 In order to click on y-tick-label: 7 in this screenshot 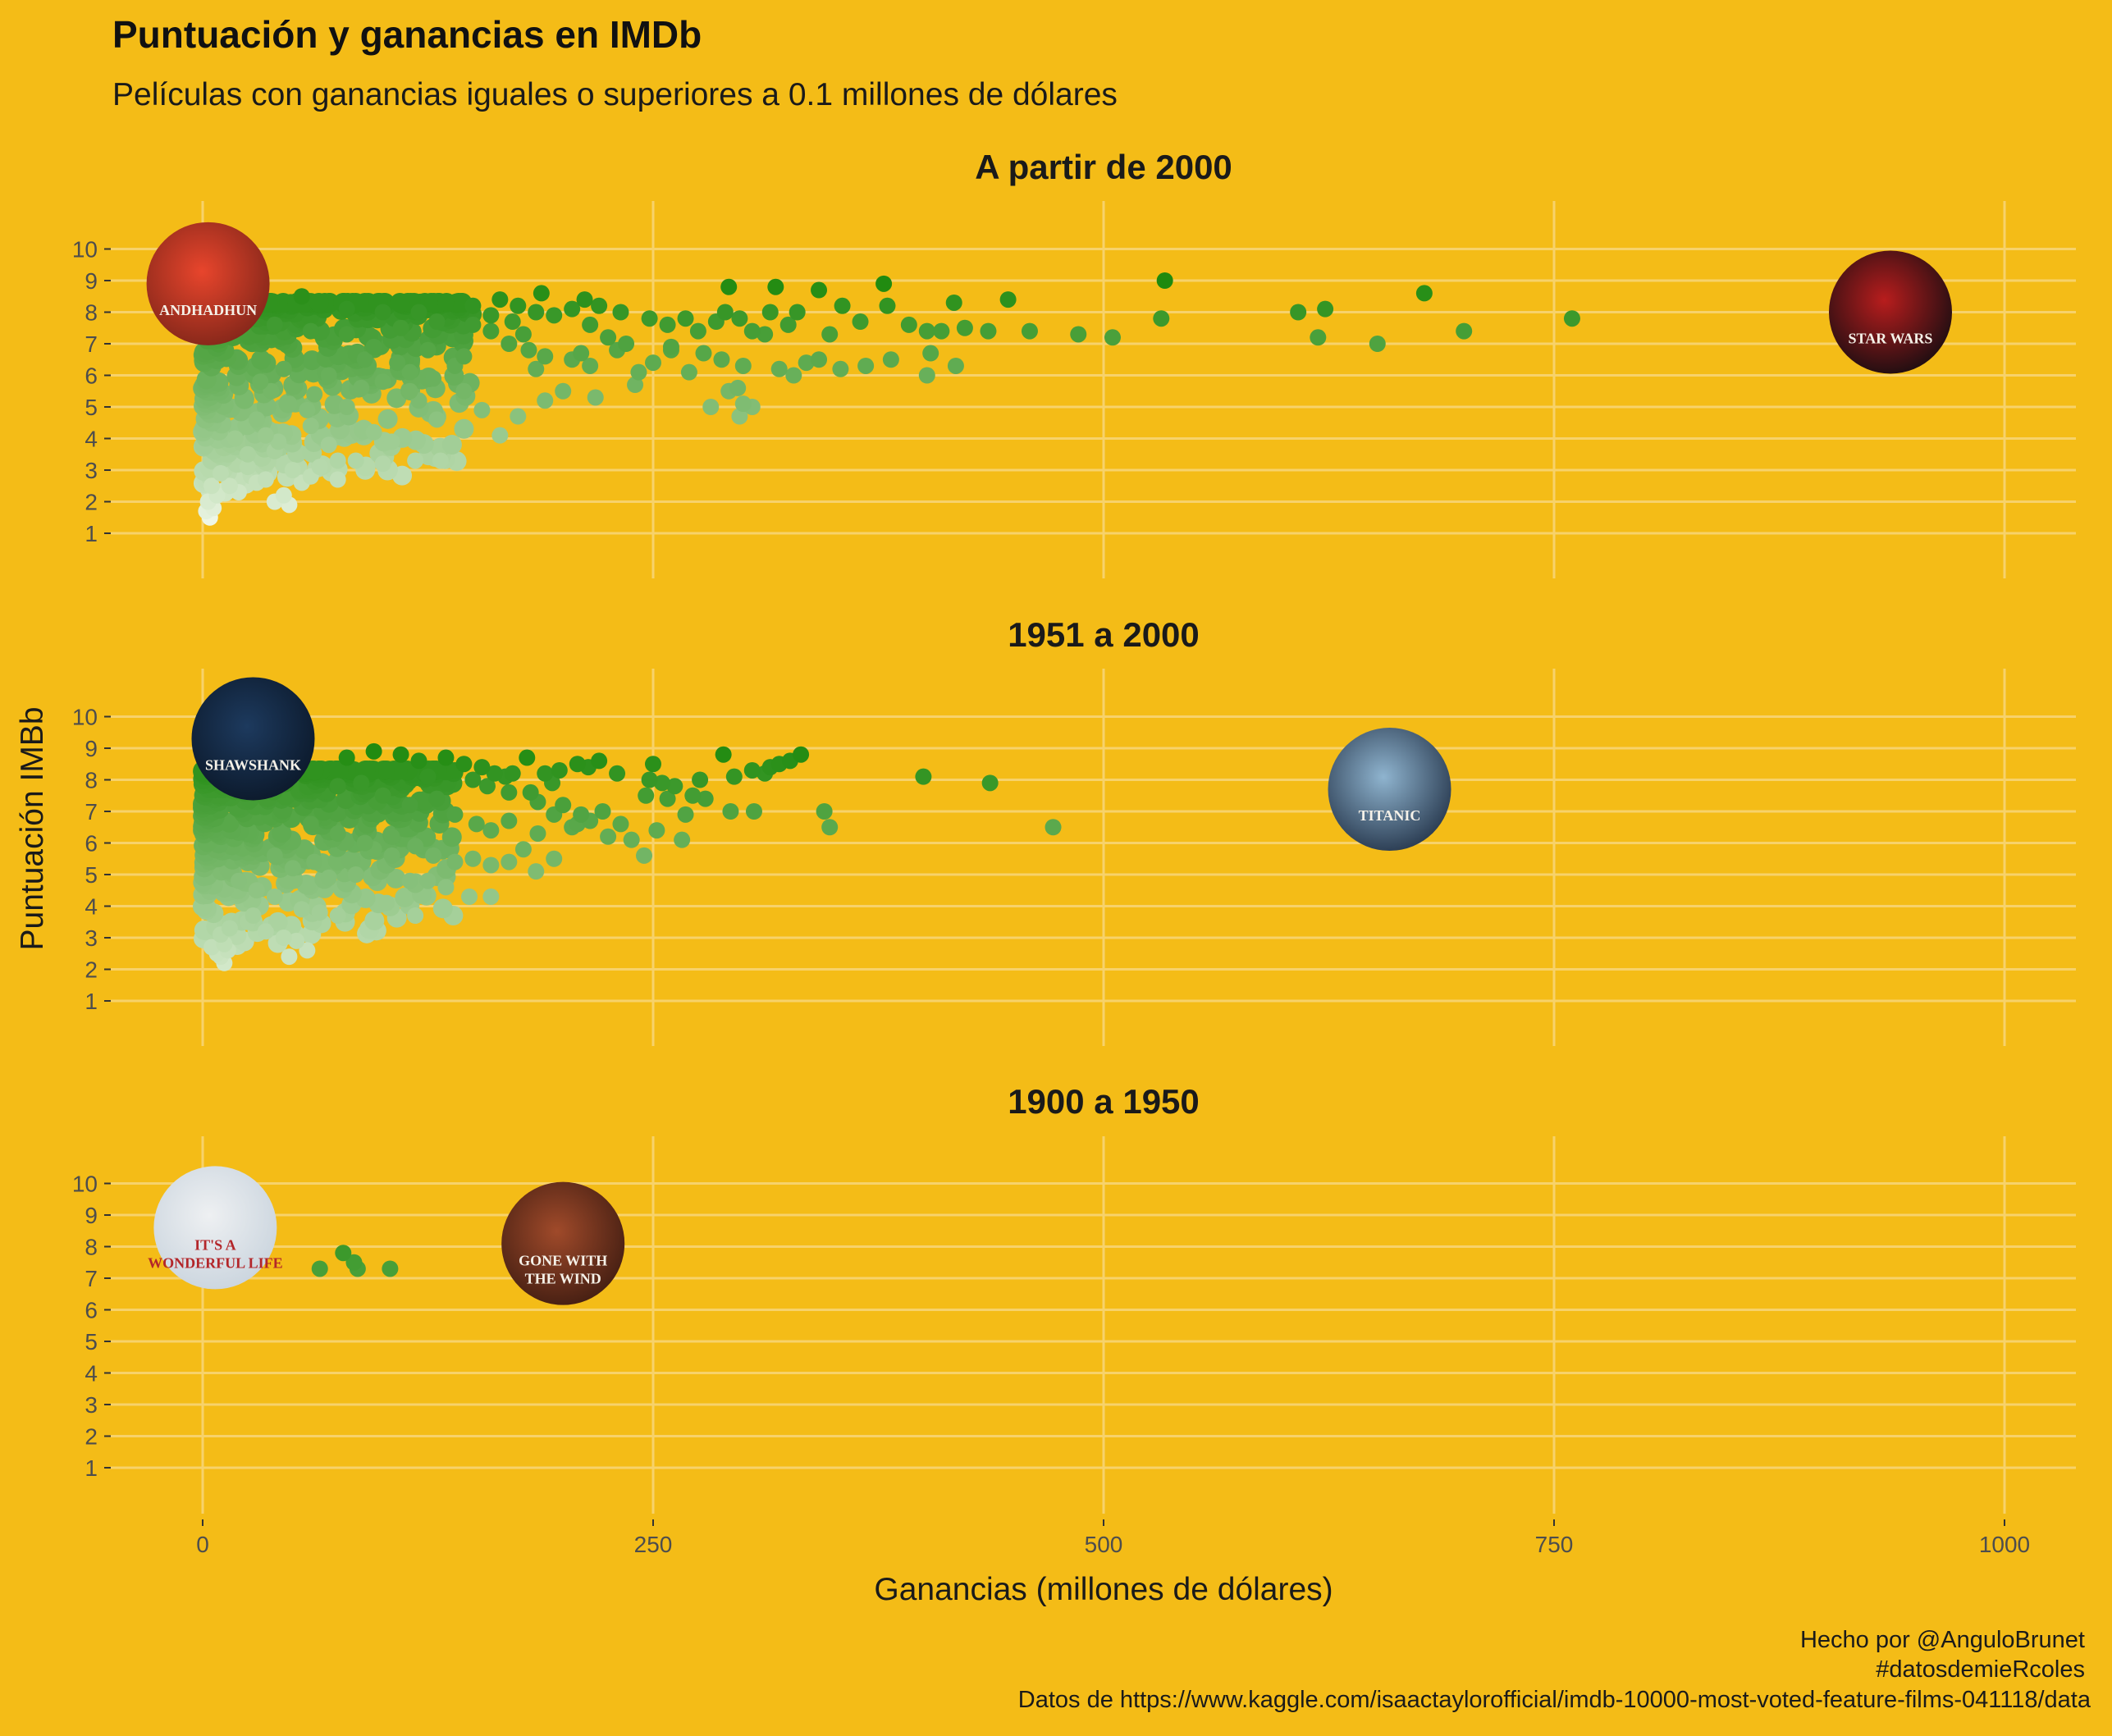, I will do `click(91, 812)`.